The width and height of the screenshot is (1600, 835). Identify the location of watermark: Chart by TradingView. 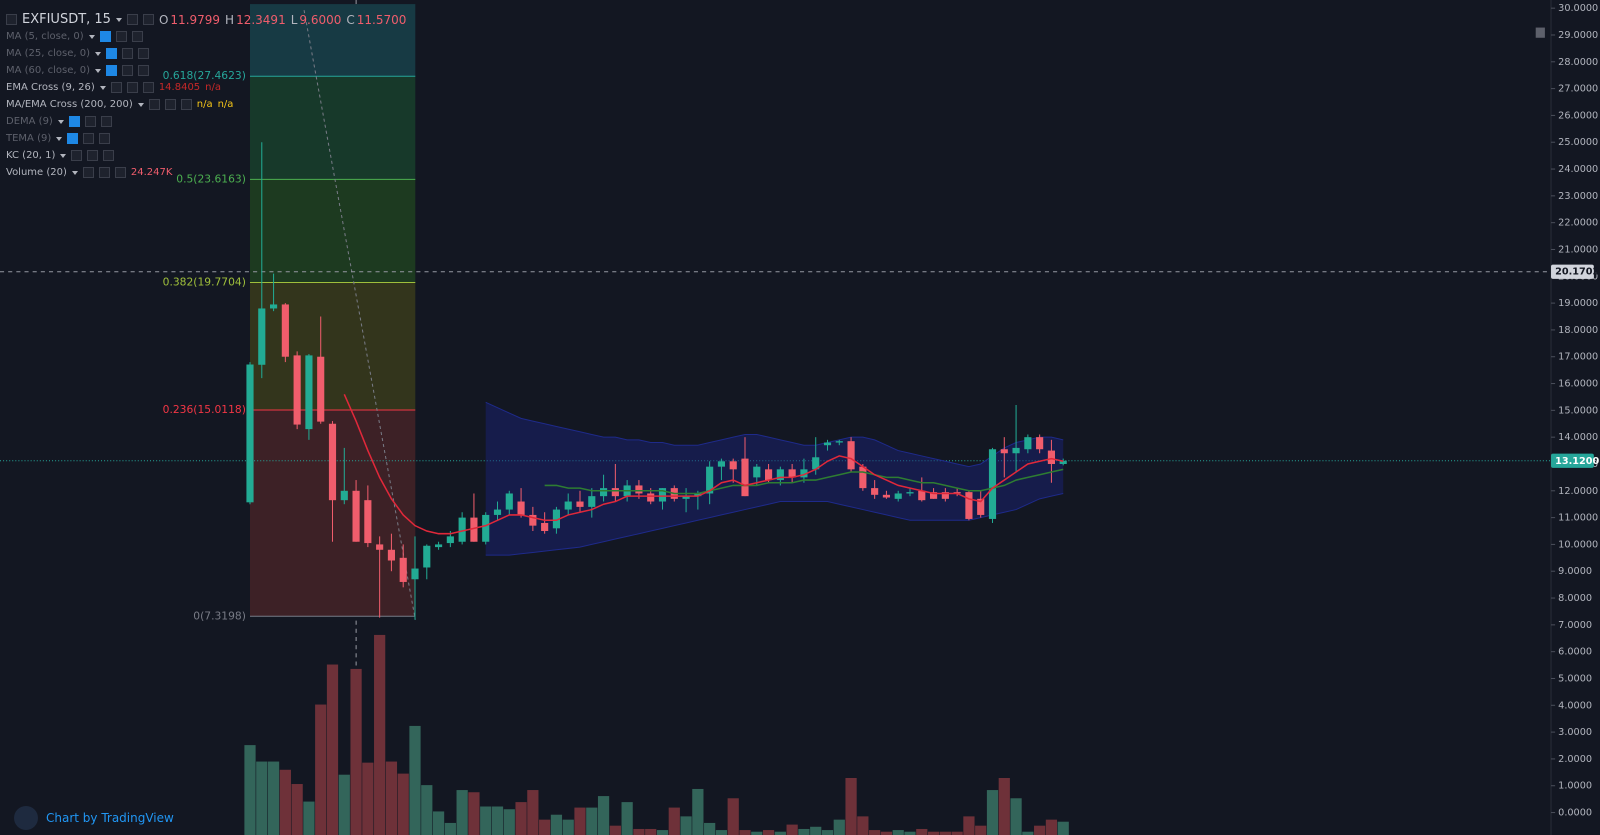
(94, 818).